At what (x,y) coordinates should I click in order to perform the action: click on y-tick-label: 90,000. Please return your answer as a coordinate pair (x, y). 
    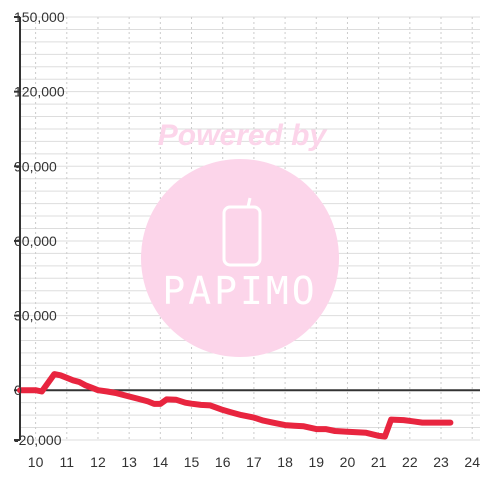
    Looking at the image, I should click on (35, 166).